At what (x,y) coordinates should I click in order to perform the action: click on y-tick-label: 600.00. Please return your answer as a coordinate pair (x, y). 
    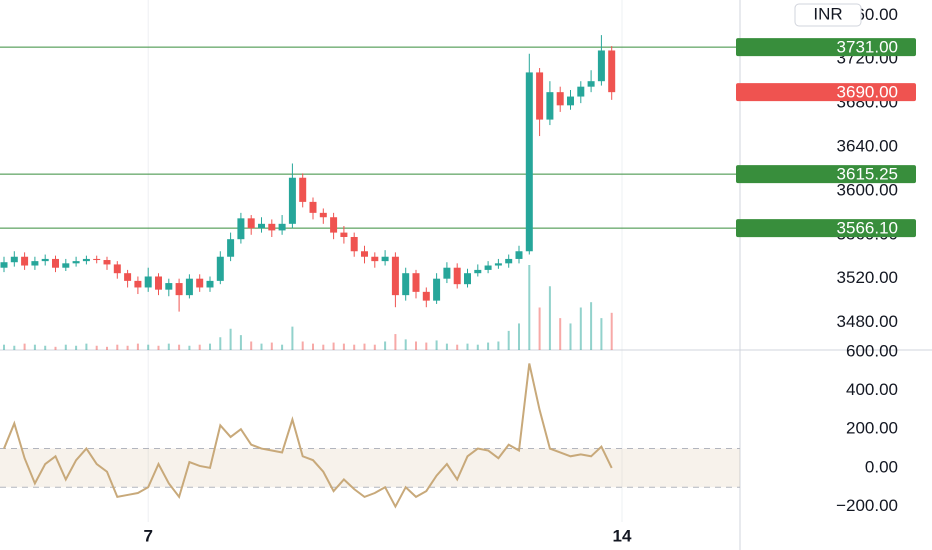
    Looking at the image, I should click on (872, 350).